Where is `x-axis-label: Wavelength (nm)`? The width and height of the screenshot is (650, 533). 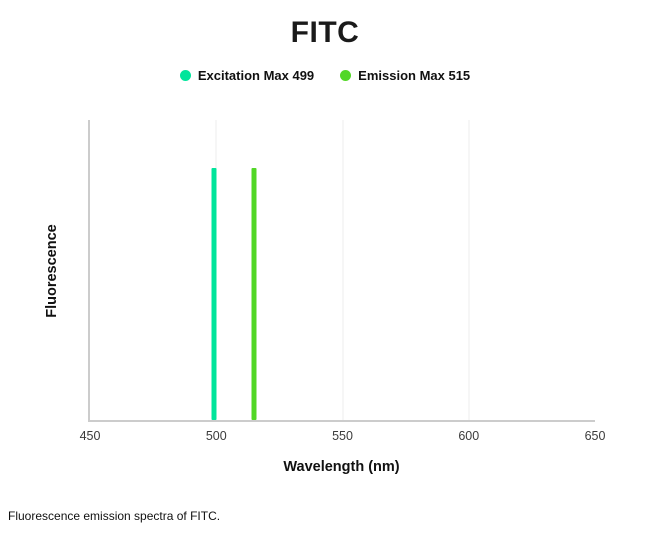 x-axis-label: Wavelength (nm) is located at coordinates (341, 467).